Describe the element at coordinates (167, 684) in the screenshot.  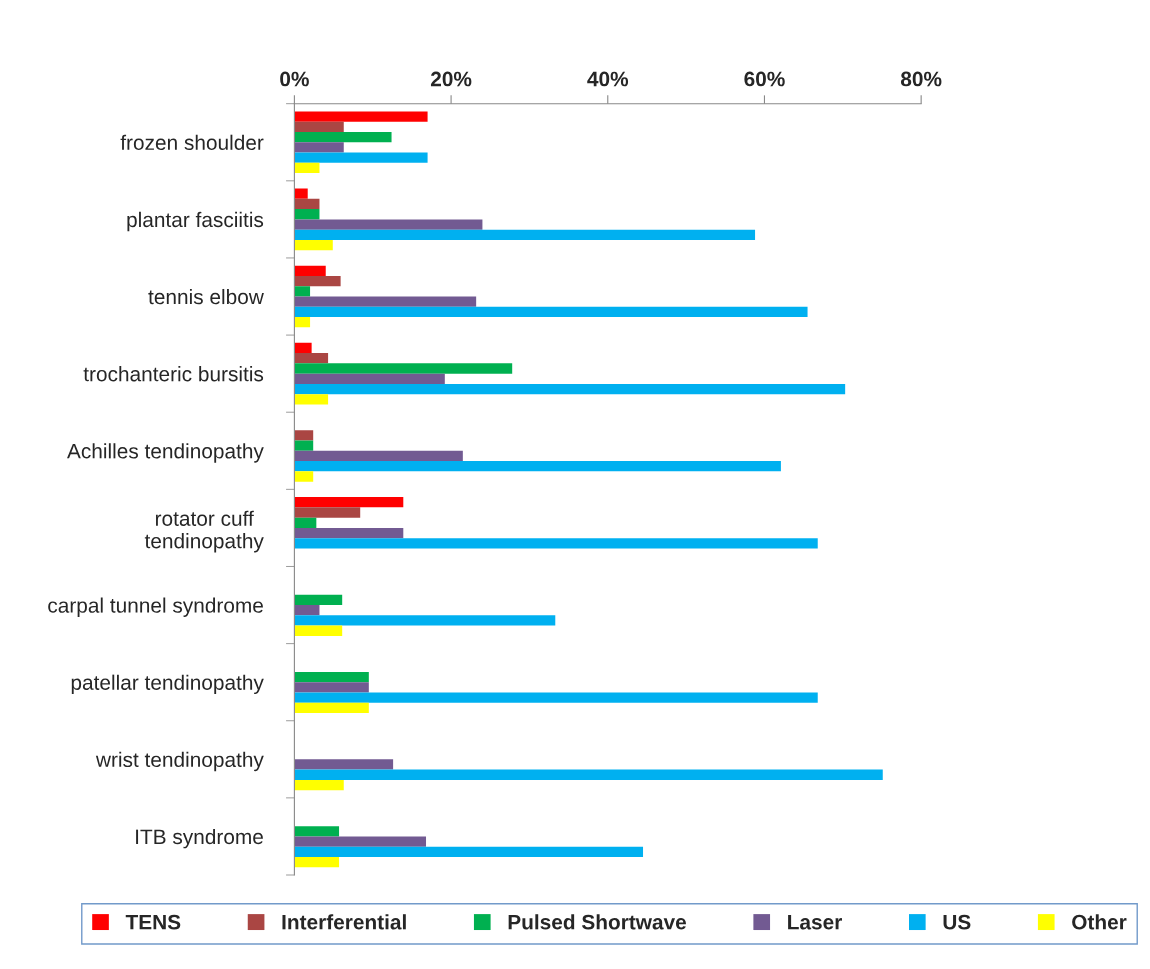
I see `y-tick-label: patellar tendinopathy` at that location.